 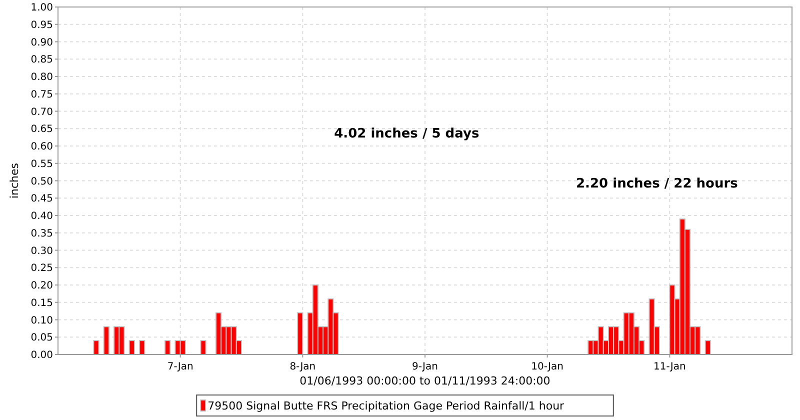 I want to click on x-tick-label: 9-Jan, so click(x=425, y=367).